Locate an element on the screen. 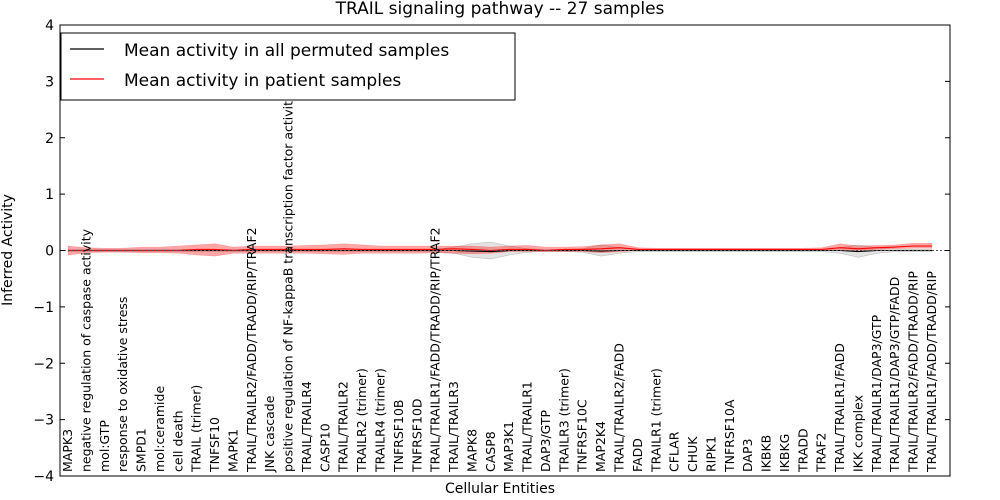 This screenshot has height=500, width=1000. x-category-label: TRAIL/TRAILR2/FADD/TRADD/RIP/TRAF2 is located at coordinates (251, 350).